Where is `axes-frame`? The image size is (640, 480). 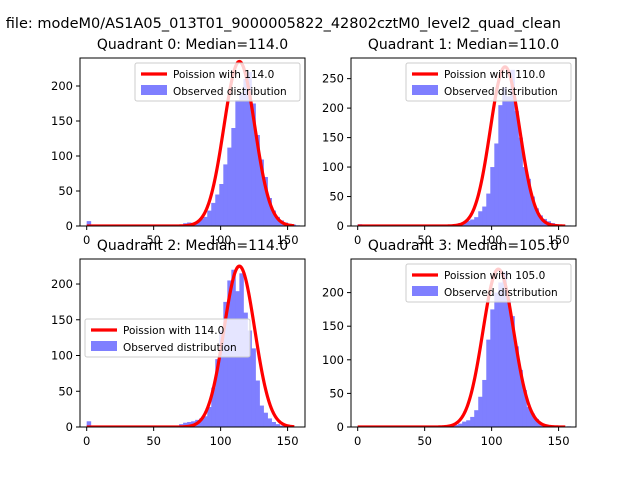 axes-frame is located at coordinates (463, 343).